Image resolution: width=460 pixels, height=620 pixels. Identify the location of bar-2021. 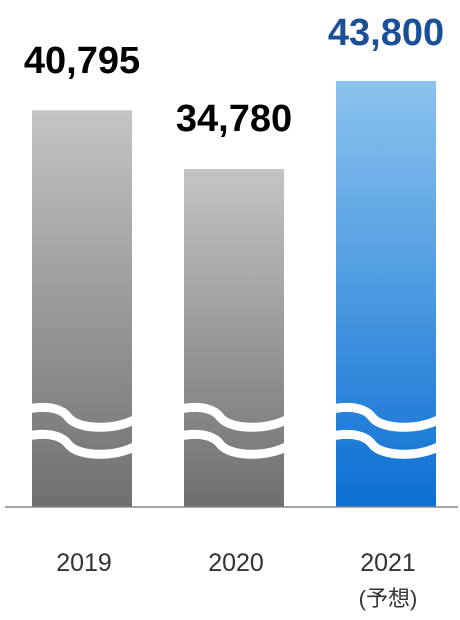
(386, 294).